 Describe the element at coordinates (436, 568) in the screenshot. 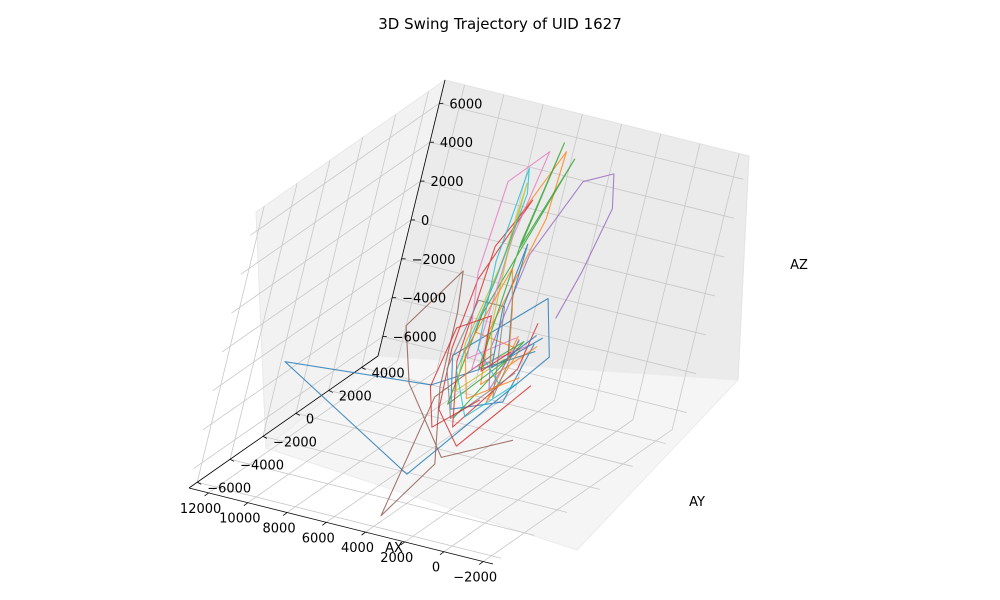

I see `x-tick-label: 0` at that location.